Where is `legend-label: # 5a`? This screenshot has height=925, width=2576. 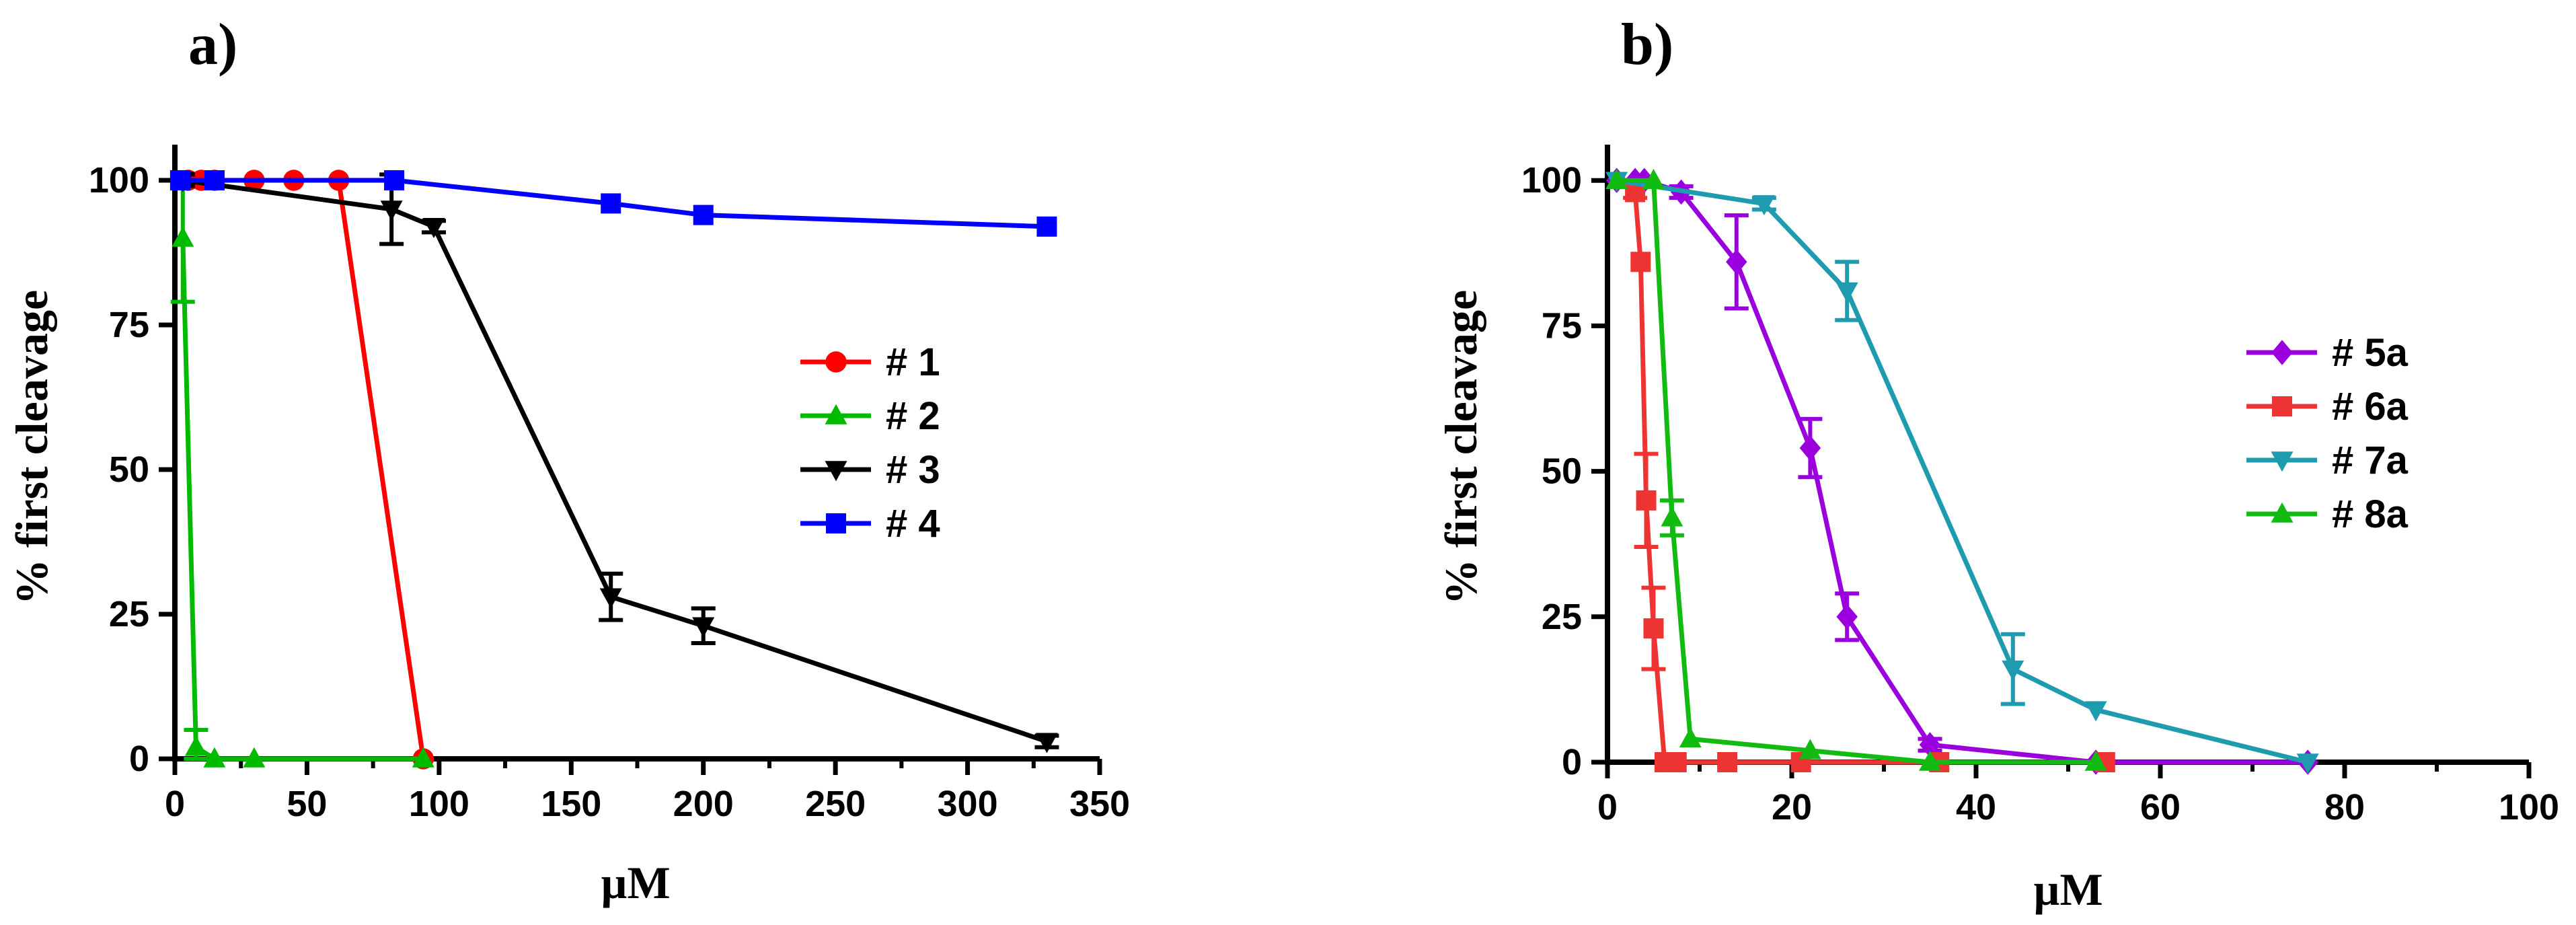
legend-label: # 5a is located at coordinates (2370, 353).